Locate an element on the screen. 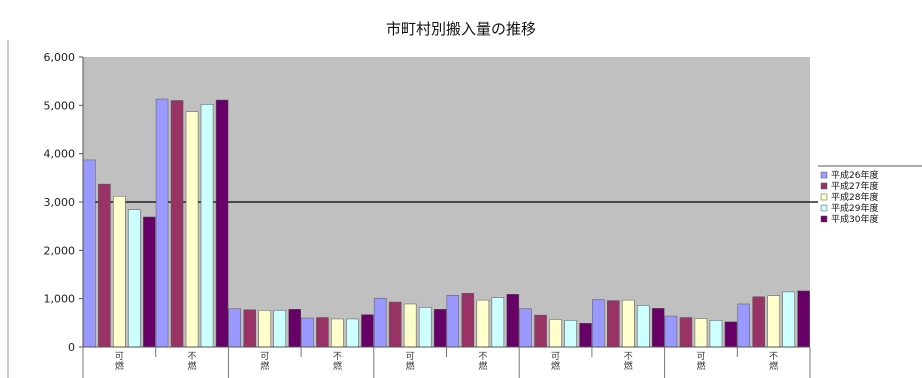  legend-box is located at coordinates (870, 199).